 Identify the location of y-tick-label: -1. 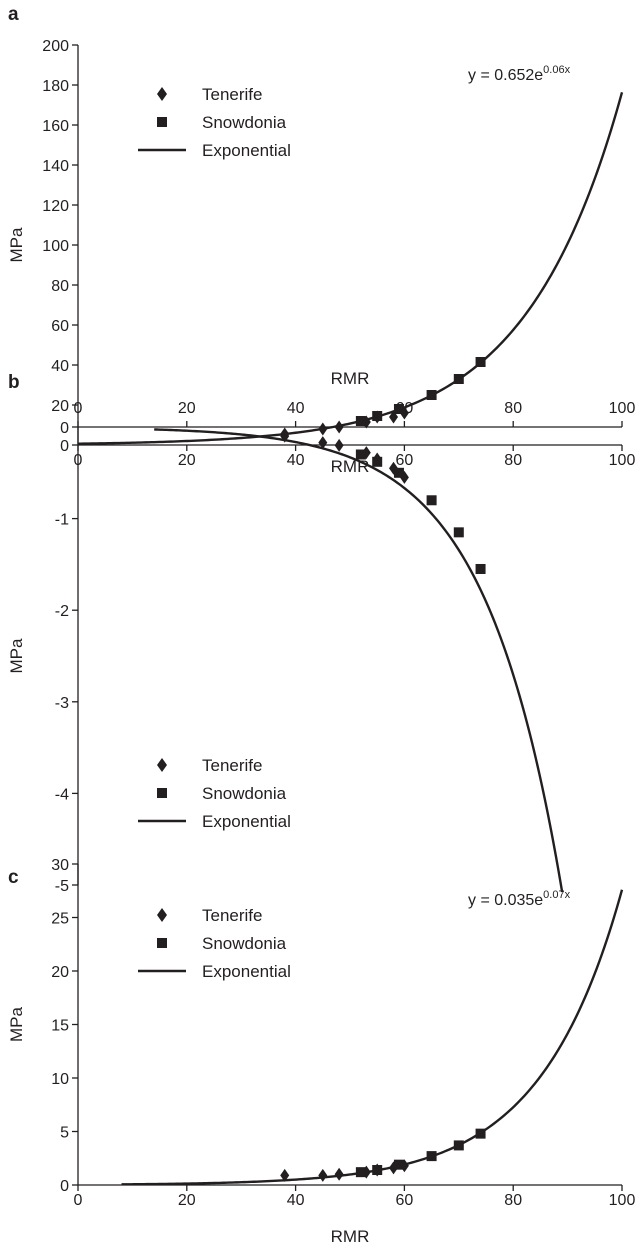
(62, 520).